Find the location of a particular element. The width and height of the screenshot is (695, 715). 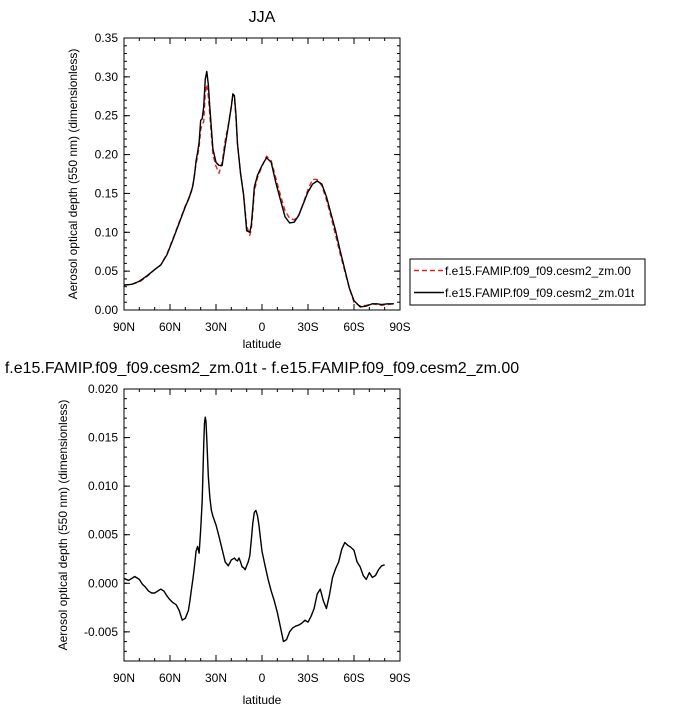

legend-box is located at coordinates (527, 282).